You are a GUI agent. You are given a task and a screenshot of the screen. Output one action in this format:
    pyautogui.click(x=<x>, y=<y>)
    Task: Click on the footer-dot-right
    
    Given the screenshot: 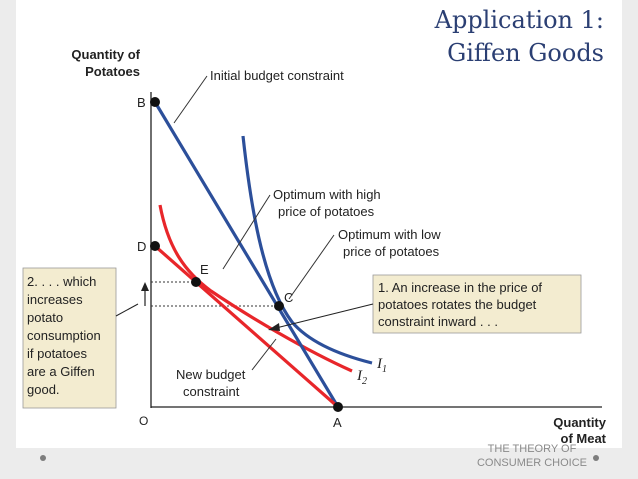 What is the action you would take?
    pyautogui.click(x=596, y=458)
    